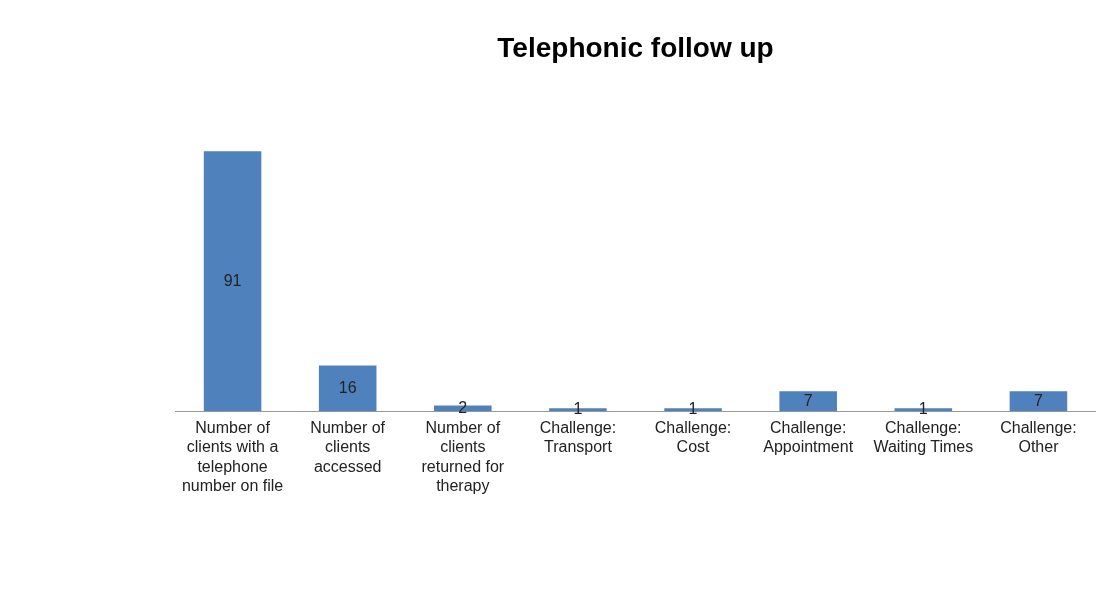 This screenshot has height=594, width=1096. I want to click on data-label: 91, so click(232, 280).